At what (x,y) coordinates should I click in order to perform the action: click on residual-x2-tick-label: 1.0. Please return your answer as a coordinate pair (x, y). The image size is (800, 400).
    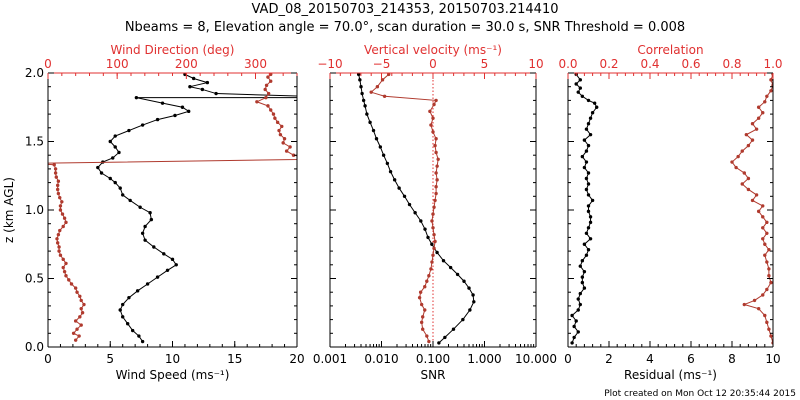
    Looking at the image, I should click on (772, 64).